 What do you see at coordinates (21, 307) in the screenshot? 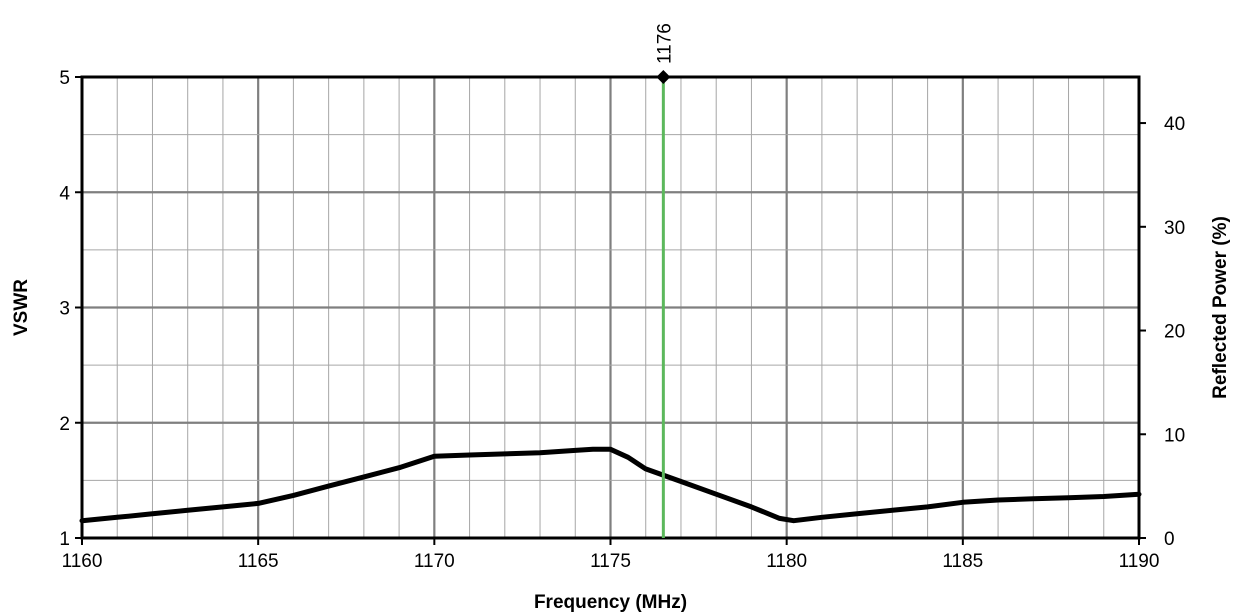
I see `y-axis-title: VSWR` at bounding box center [21, 307].